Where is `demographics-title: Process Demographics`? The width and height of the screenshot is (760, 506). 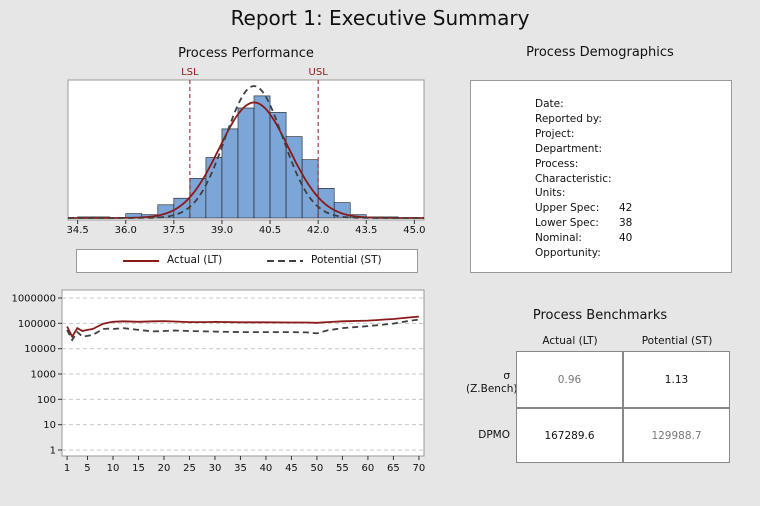
demographics-title: Process Demographics is located at coordinates (600, 52).